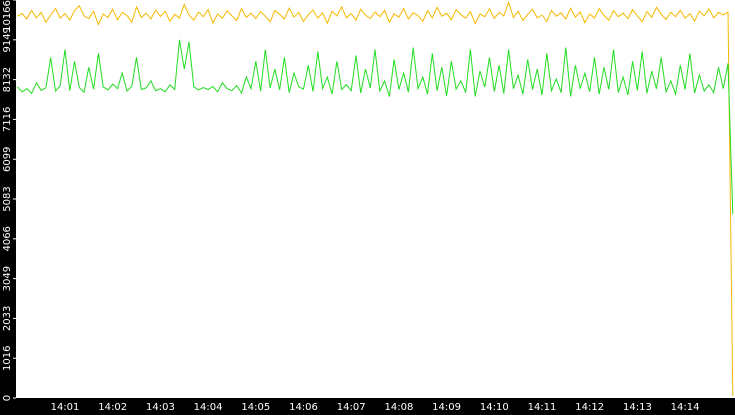 The width and height of the screenshot is (735, 415). I want to click on x-tick-label: 14:12, so click(589, 407).